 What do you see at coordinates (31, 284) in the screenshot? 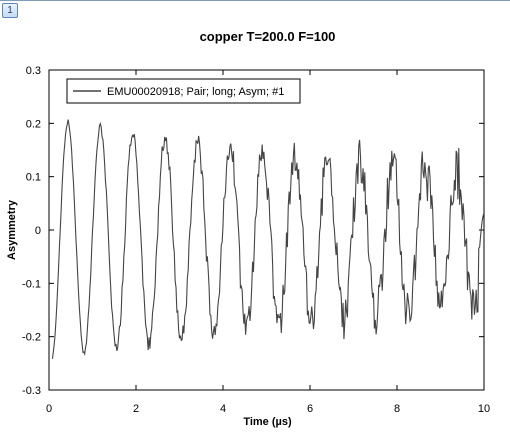
I see `y-tick-label: -0.1` at bounding box center [31, 284].